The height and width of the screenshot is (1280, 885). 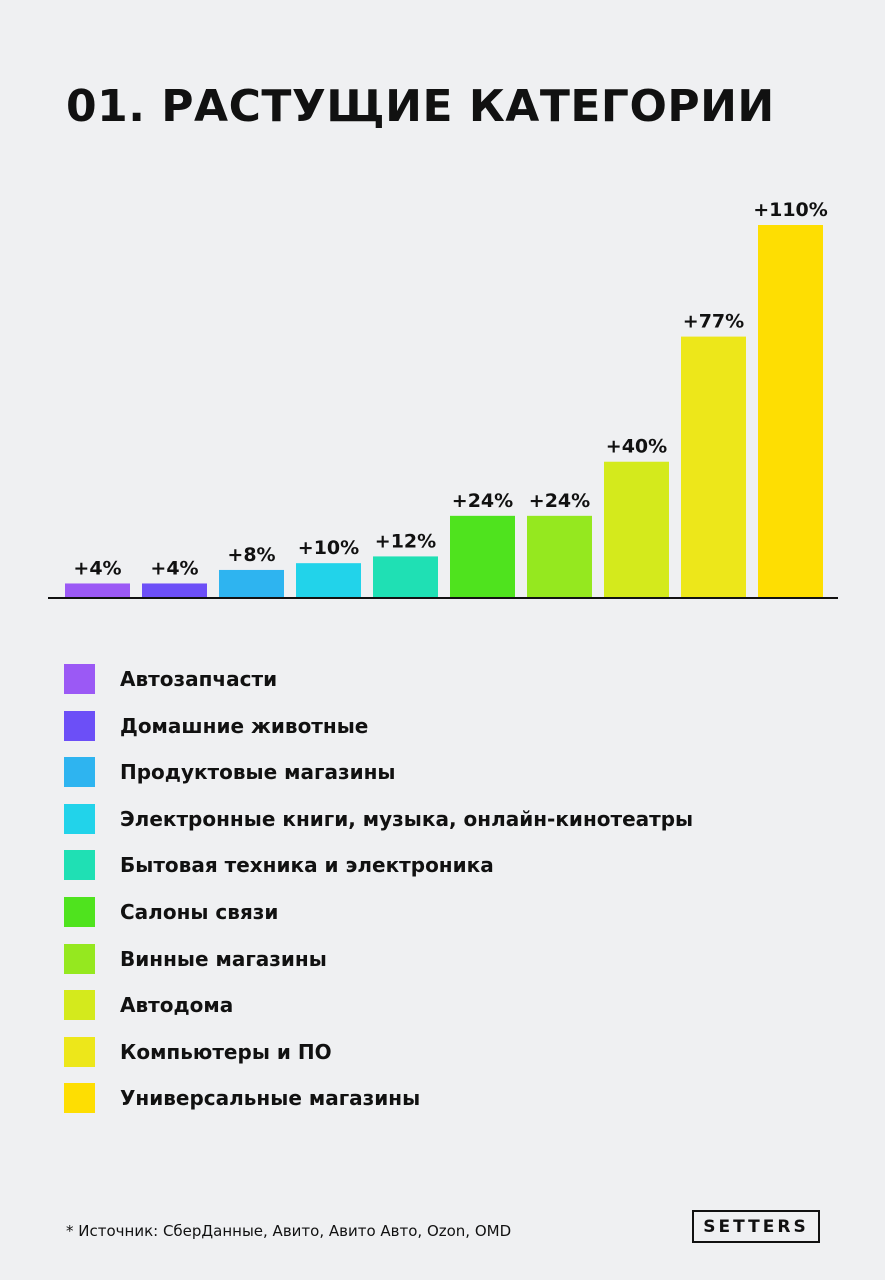 I want to click on bar-value-label: +40%, so click(x=636, y=447).